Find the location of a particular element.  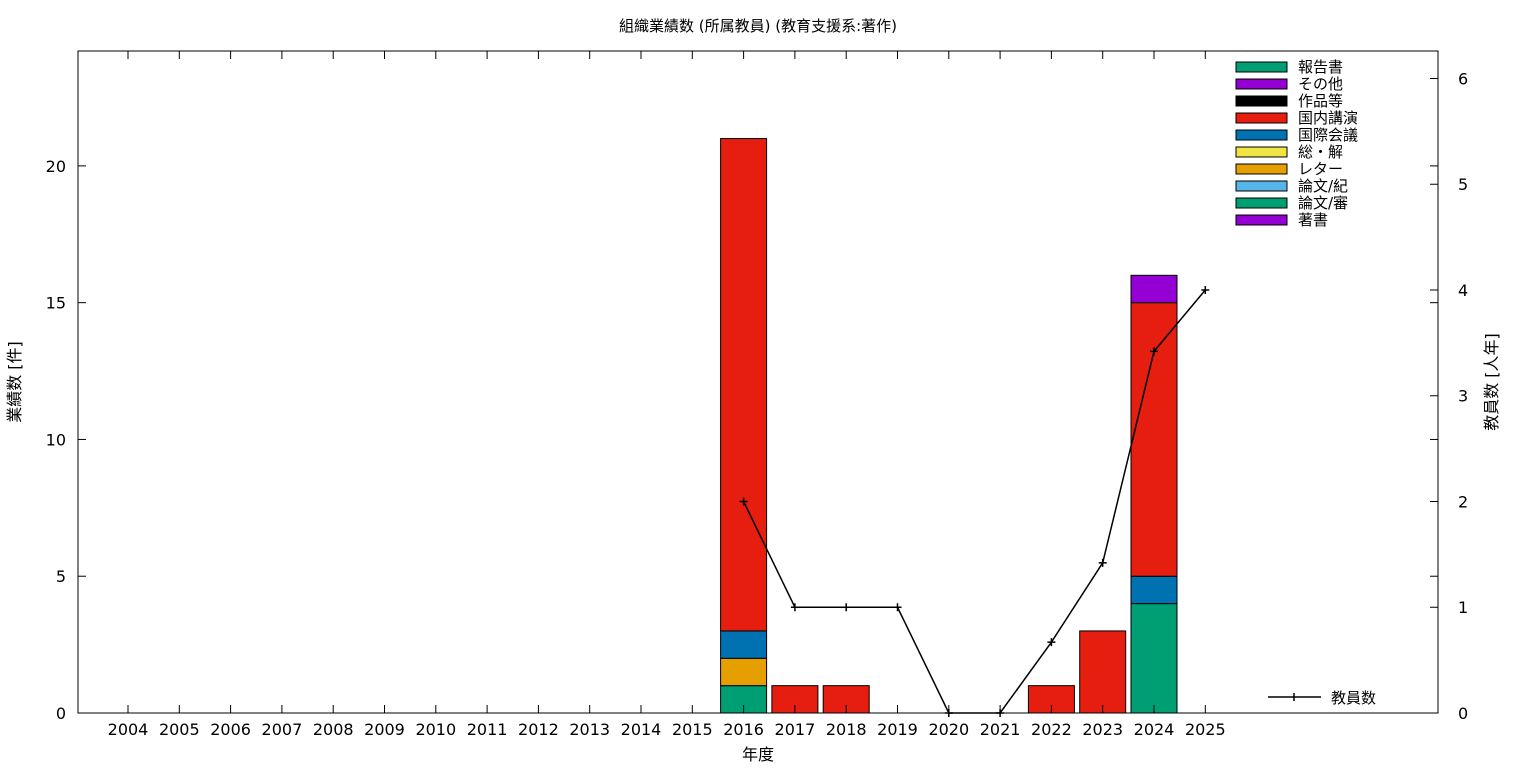

x-tick-label: 2007 is located at coordinates (282, 729).